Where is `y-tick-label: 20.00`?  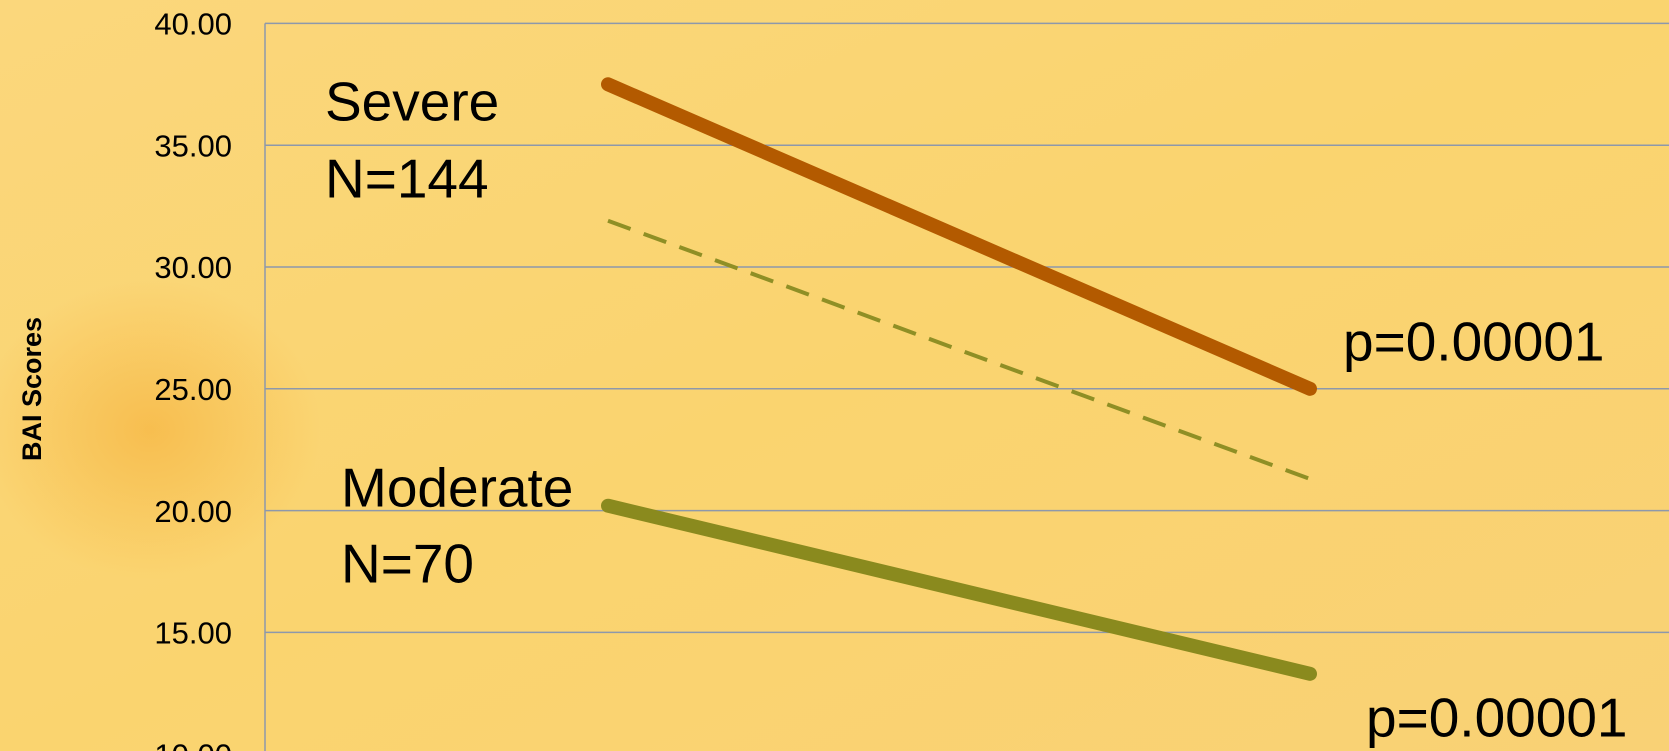
y-tick-label: 20.00 is located at coordinates (193, 511).